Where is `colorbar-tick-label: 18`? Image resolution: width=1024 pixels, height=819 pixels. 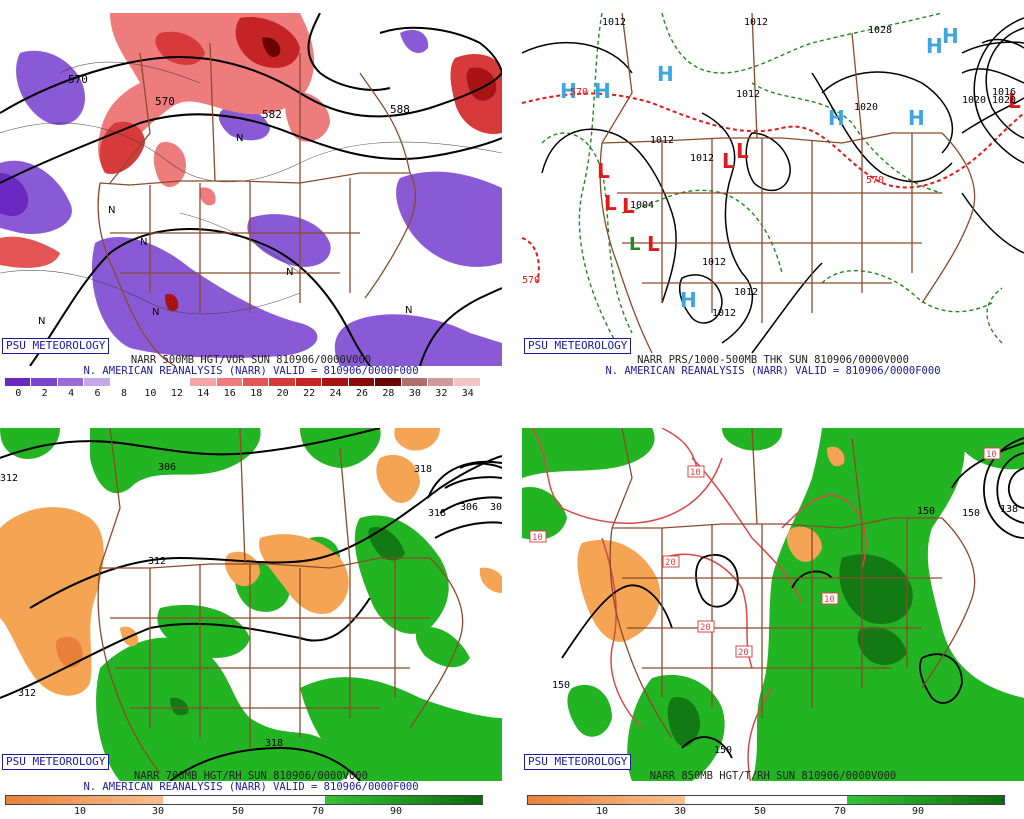
colorbar-tick-label: 18 is located at coordinates (256, 393).